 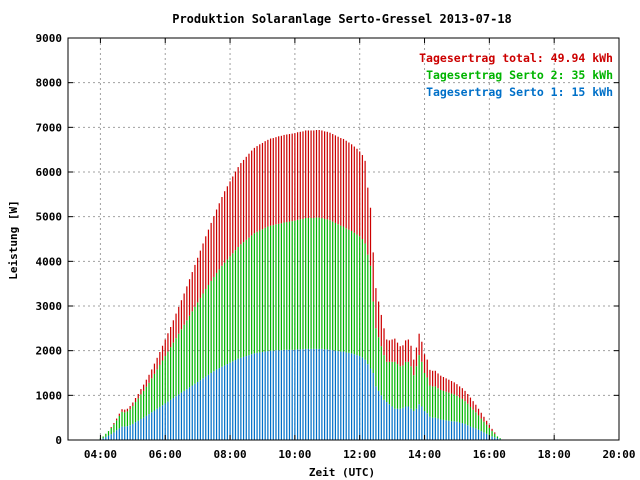 What do you see at coordinates (229, 454) in the screenshot?
I see `x-tick-label: 08:00` at bounding box center [229, 454].